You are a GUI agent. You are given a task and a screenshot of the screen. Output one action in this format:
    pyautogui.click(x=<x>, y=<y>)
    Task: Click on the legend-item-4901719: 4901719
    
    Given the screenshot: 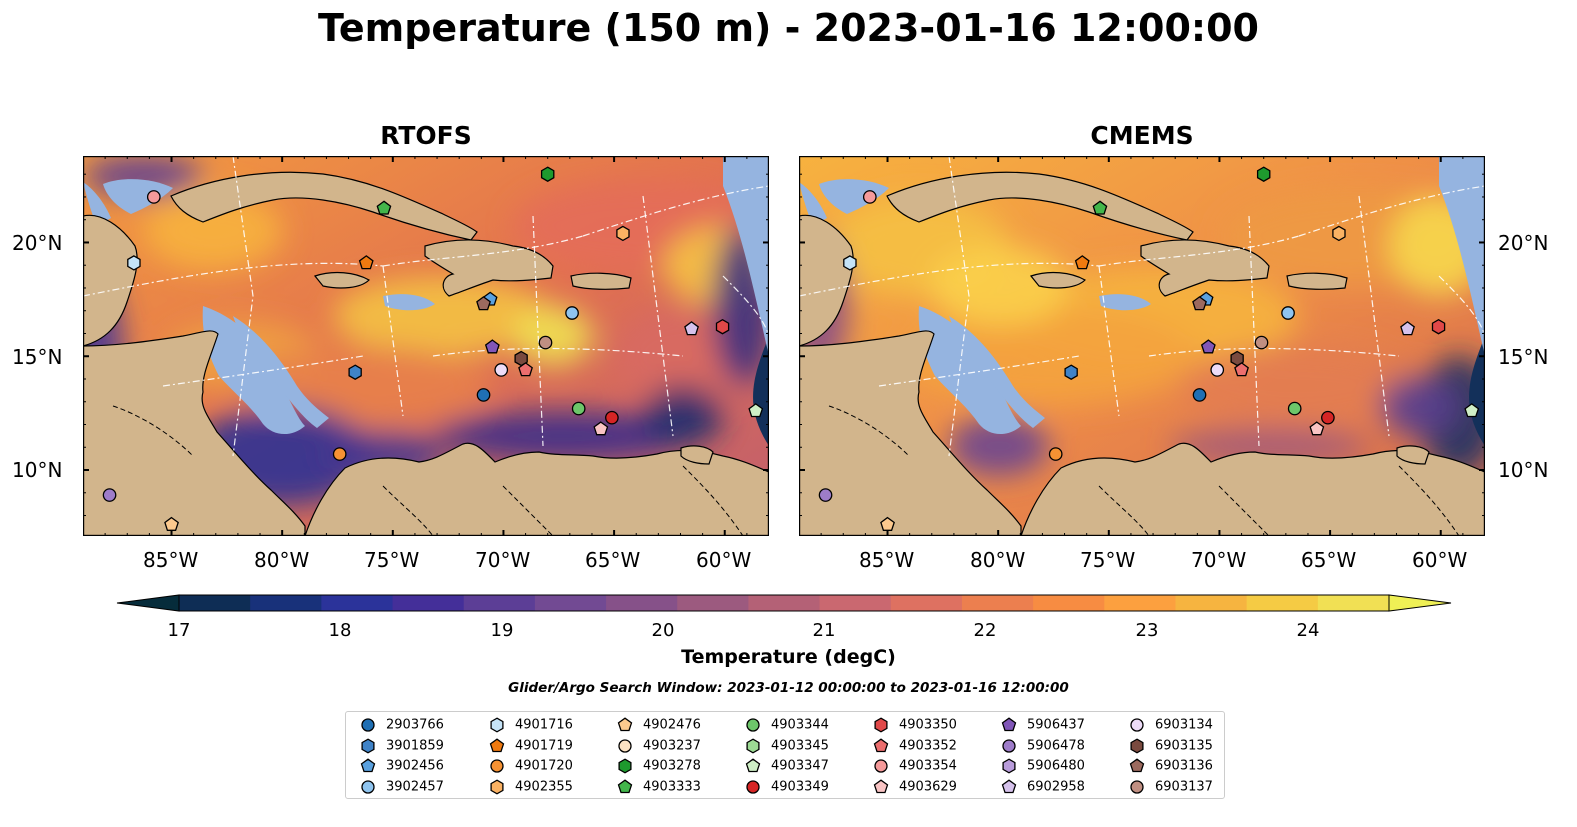 What is the action you would take?
    pyautogui.click(x=531, y=746)
    